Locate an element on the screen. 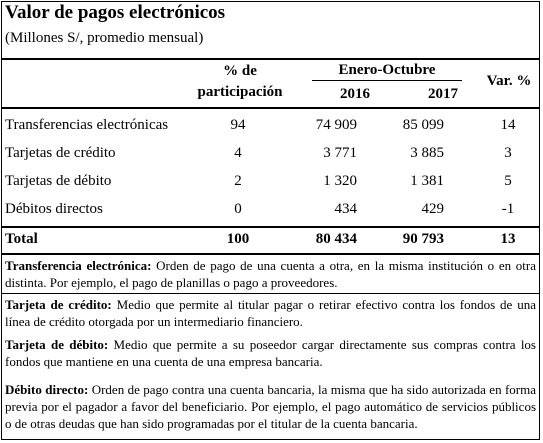  header-year-2017: 2017 is located at coordinates (443, 94).